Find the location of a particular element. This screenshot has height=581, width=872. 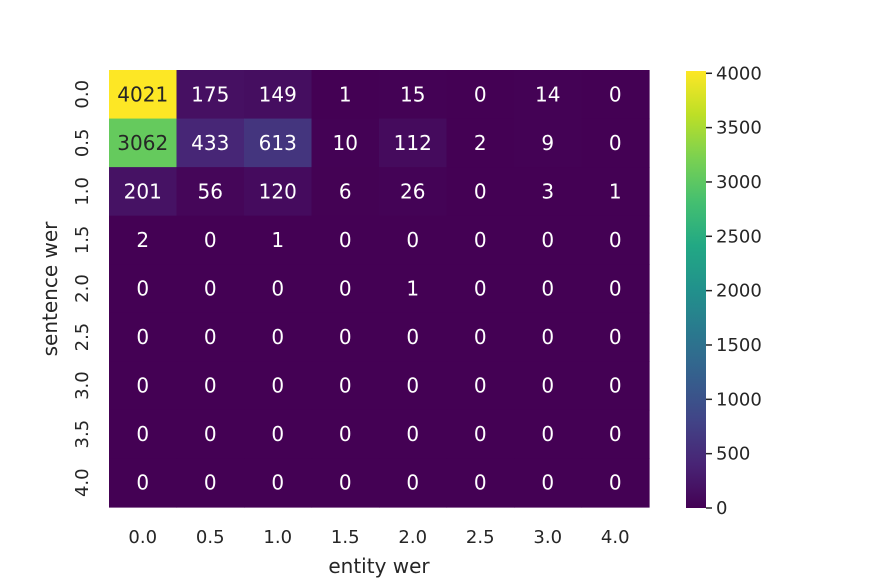

x-tick-label: 0.0 is located at coordinates (142, 537).